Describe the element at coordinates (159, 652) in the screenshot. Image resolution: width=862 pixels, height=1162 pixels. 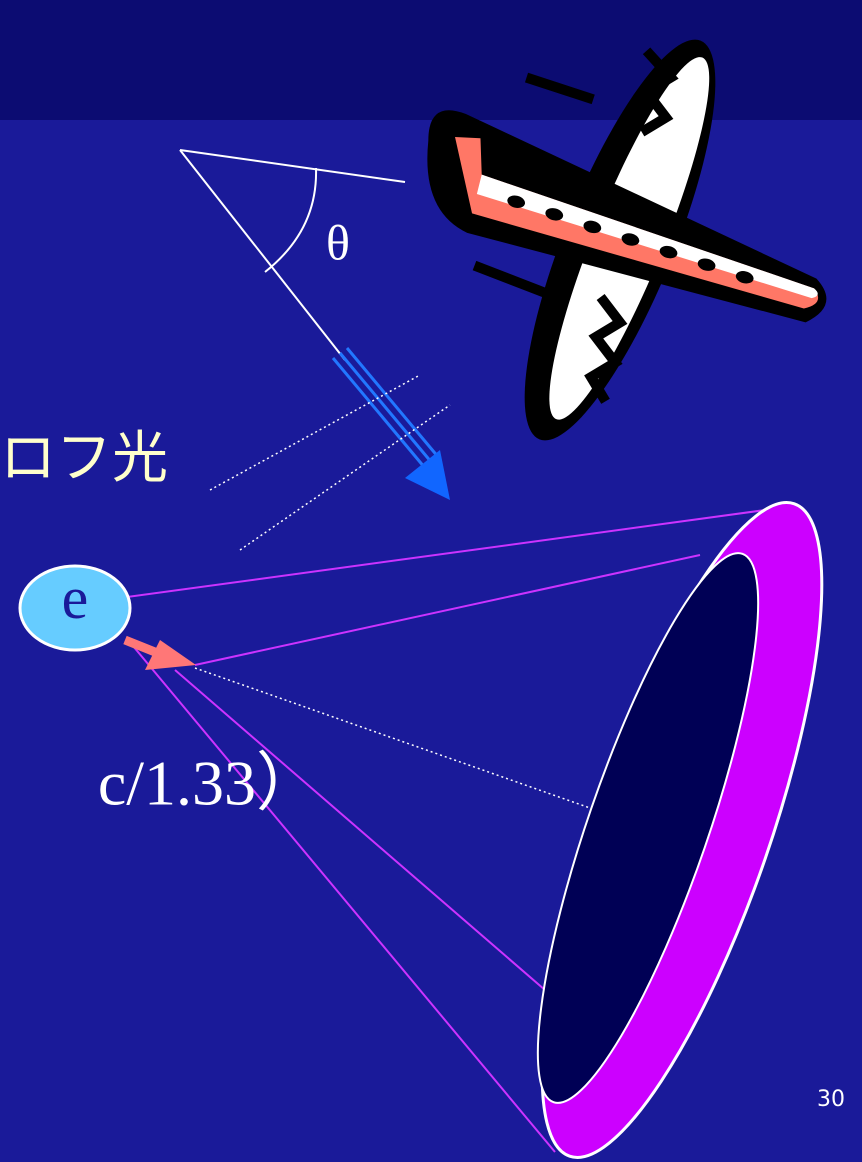
I see `electron-arrow` at that location.